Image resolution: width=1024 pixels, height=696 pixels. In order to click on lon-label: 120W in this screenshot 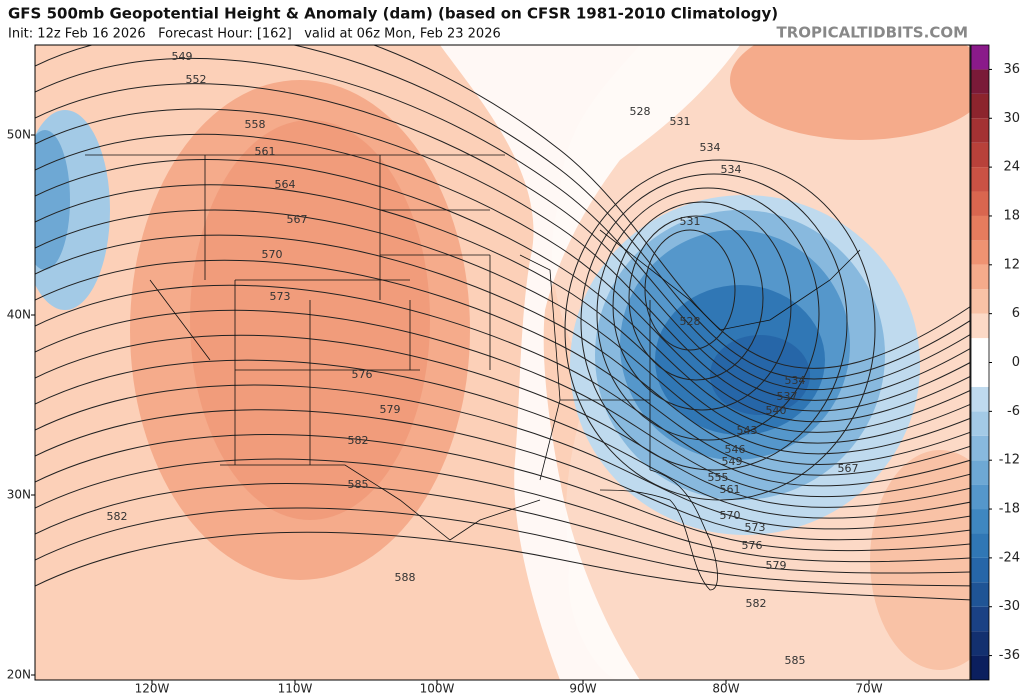, I will do `click(152, 689)`.